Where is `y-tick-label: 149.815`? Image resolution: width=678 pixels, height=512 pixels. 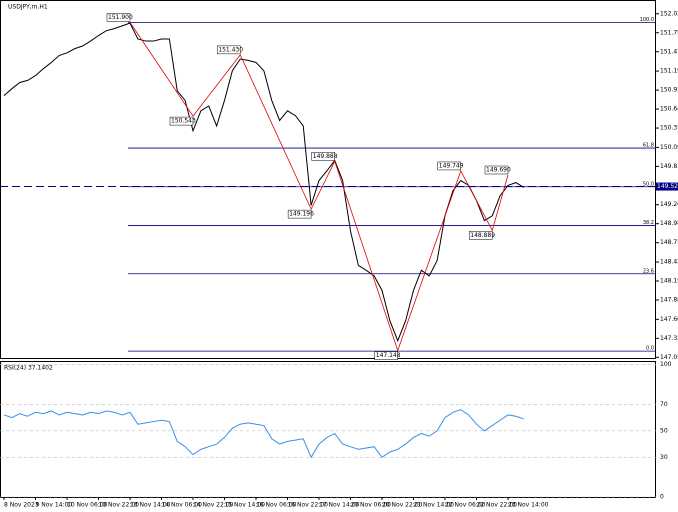 y-tick-label: 149.815 is located at coordinates (669, 166).